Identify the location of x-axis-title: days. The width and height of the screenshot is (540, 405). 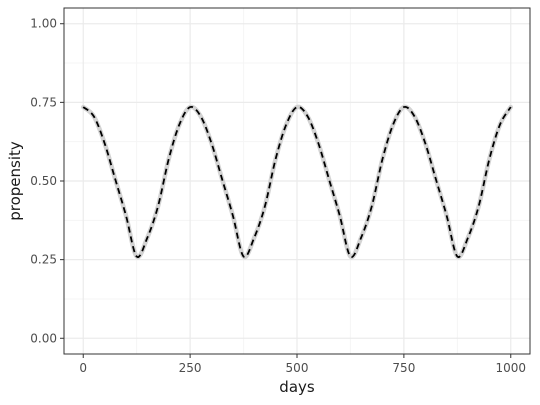
(297, 387).